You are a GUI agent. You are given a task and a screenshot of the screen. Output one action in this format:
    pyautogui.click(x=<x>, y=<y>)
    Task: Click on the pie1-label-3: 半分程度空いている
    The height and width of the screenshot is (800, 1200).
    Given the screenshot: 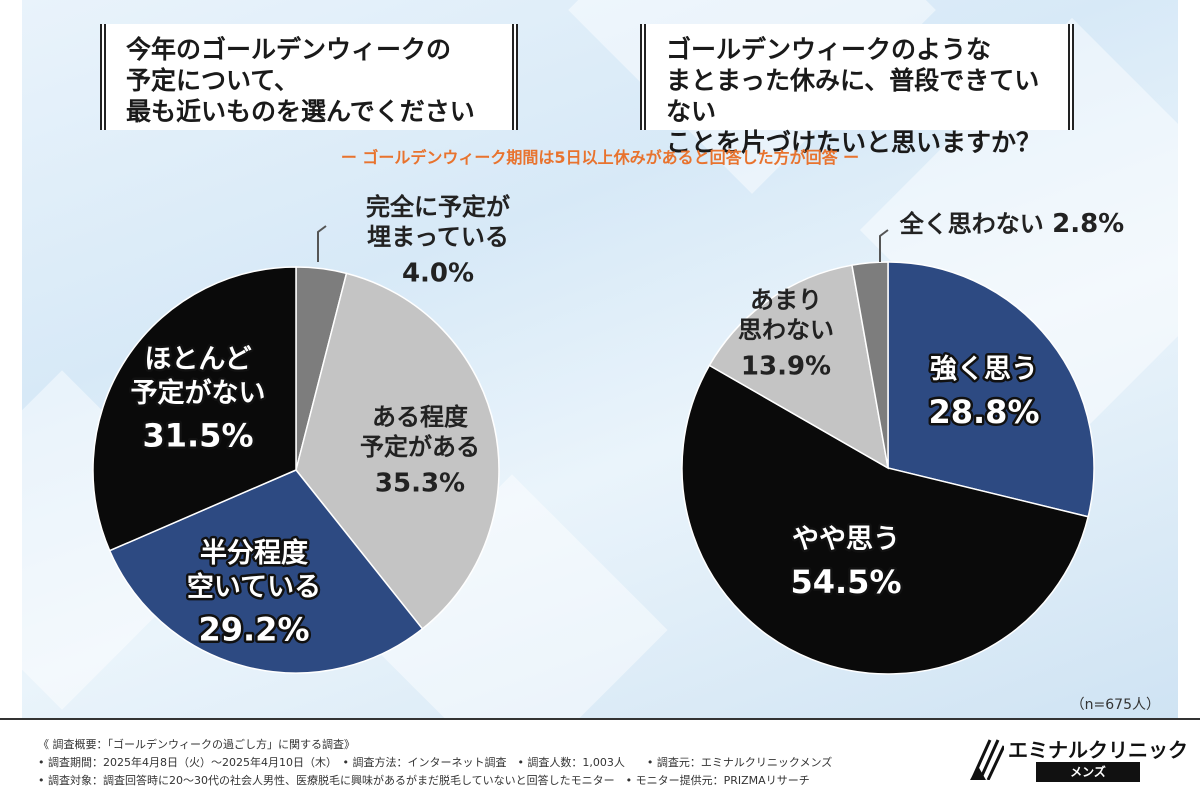 What is the action you would take?
    pyautogui.click(x=254, y=570)
    